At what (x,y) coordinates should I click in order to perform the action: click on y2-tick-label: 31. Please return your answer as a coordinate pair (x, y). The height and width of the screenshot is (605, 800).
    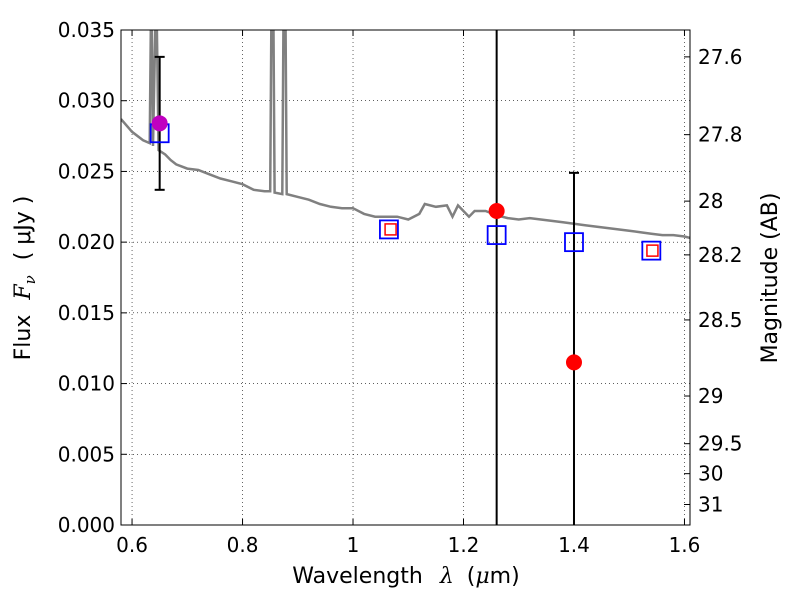
    Looking at the image, I should click on (710, 504).